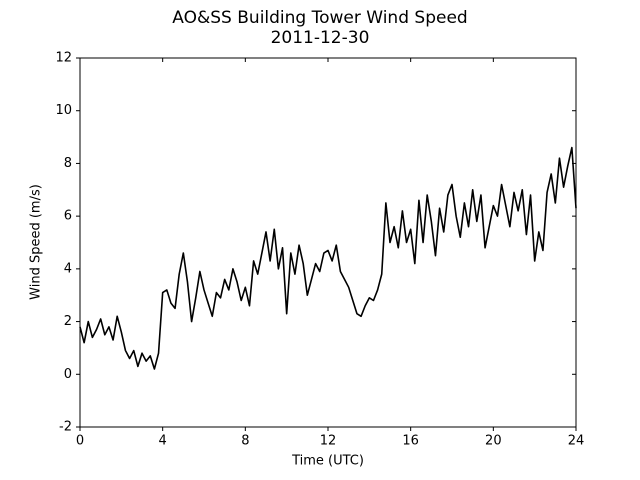  What do you see at coordinates (68, 216) in the screenshot?
I see `y-tick-label: 6` at bounding box center [68, 216].